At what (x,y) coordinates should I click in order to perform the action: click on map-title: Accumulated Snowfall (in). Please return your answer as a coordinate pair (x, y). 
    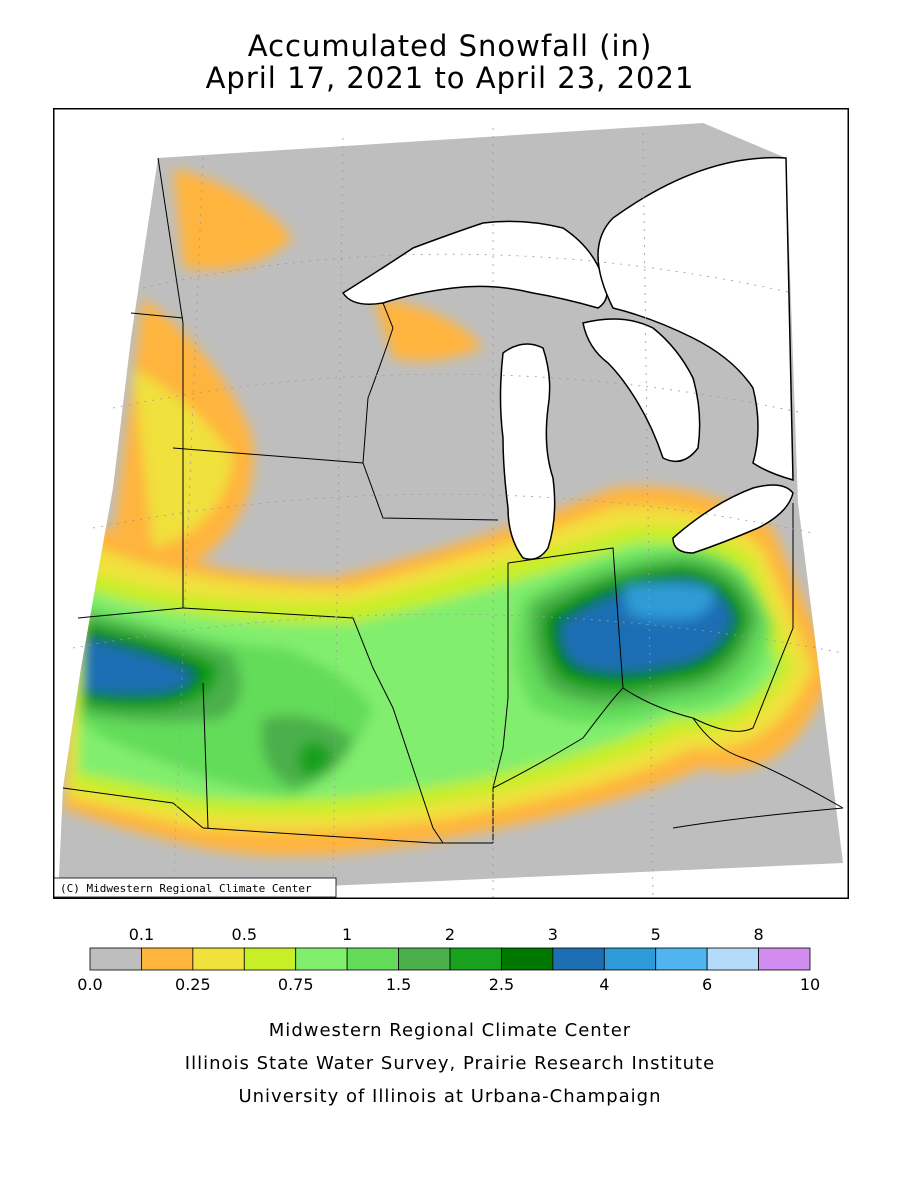
    Looking at the image, I should click on (450, 46).